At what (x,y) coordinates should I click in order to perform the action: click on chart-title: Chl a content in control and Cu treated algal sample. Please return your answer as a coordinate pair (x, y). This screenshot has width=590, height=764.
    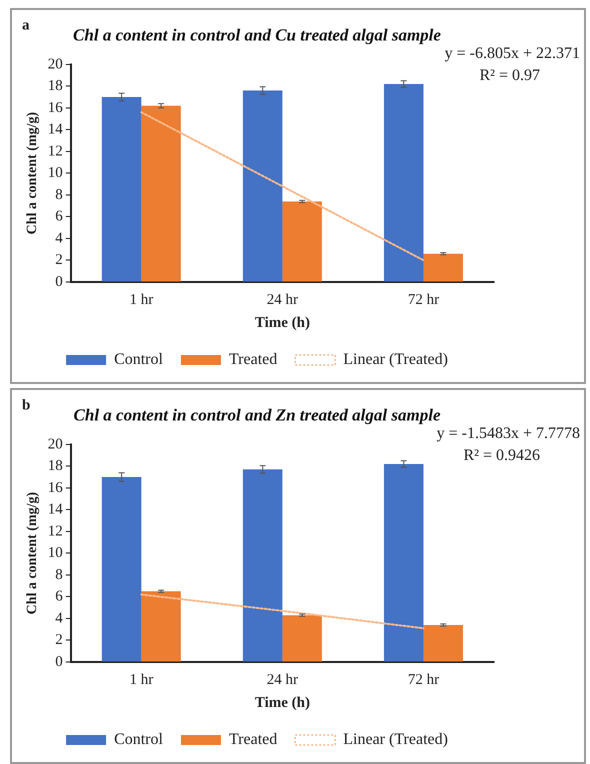
    Looking at the image, I should click on (257, 35).